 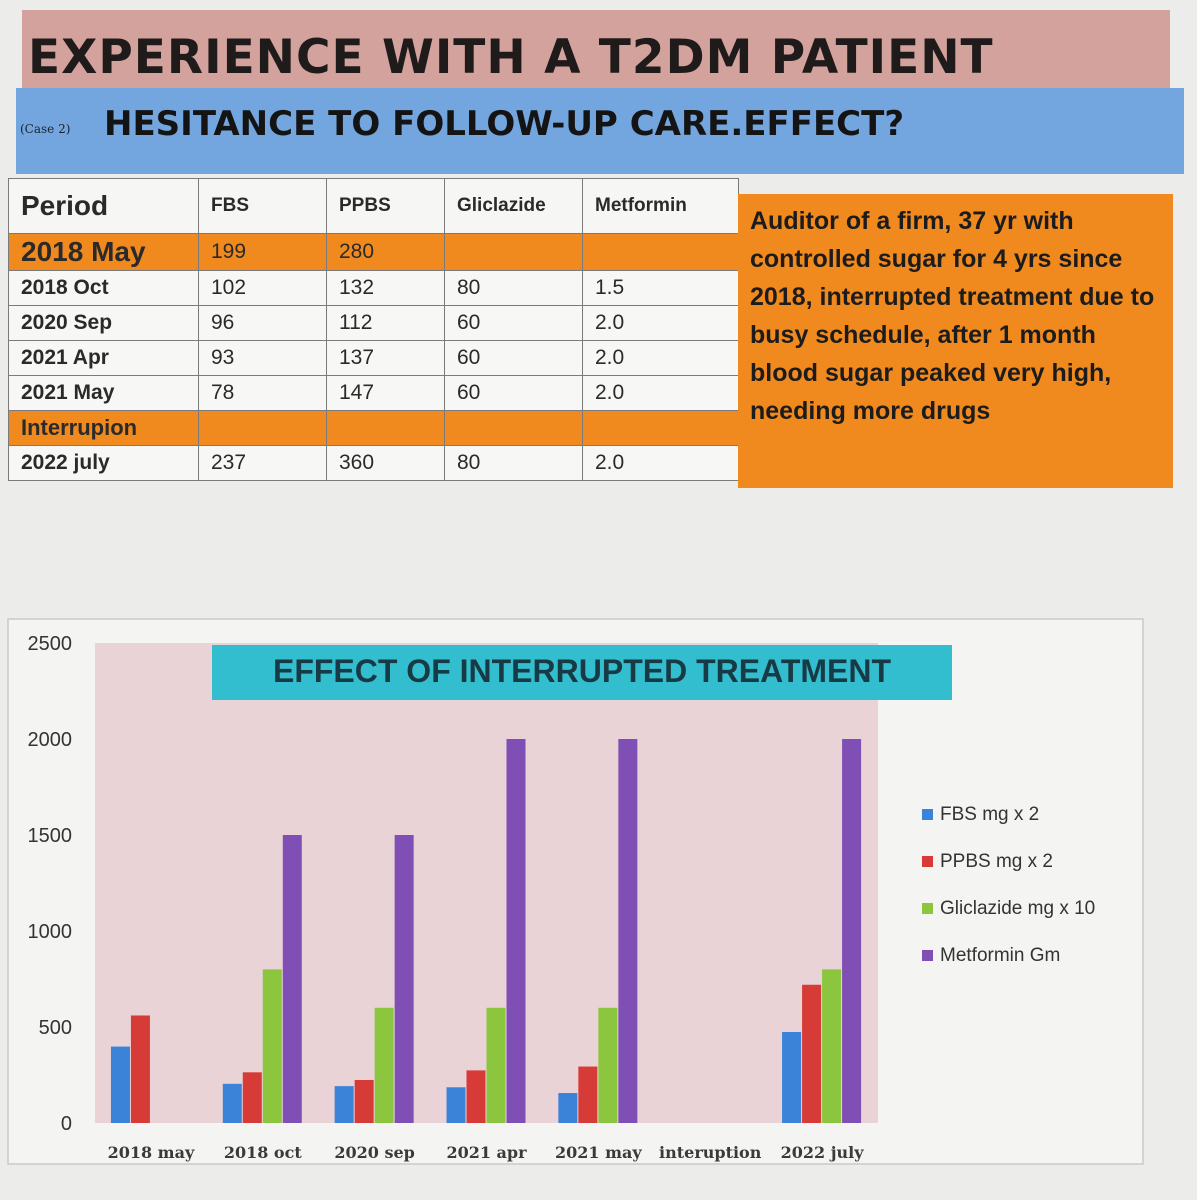 What do you see at coordinates (263, 1152) in the screenshot?
I see `x-tick-label: 2018 oct` at bounding box center [263, 1152].